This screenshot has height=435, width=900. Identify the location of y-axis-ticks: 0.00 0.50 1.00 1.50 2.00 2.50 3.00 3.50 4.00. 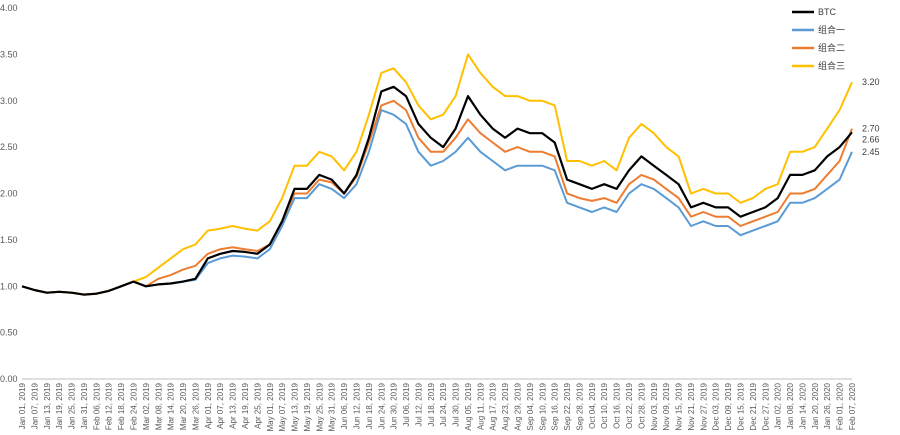
(9, 193).